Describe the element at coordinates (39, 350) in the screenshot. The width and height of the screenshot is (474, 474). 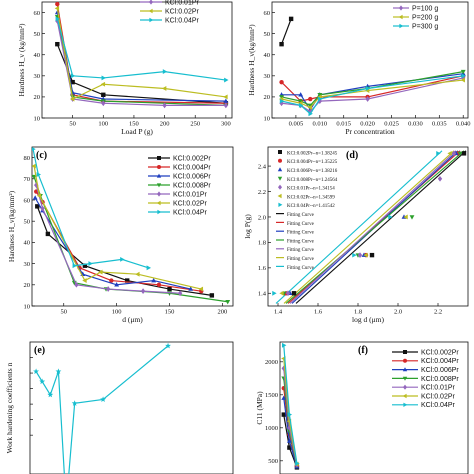
I see `panel-letter: (e)` at that location.